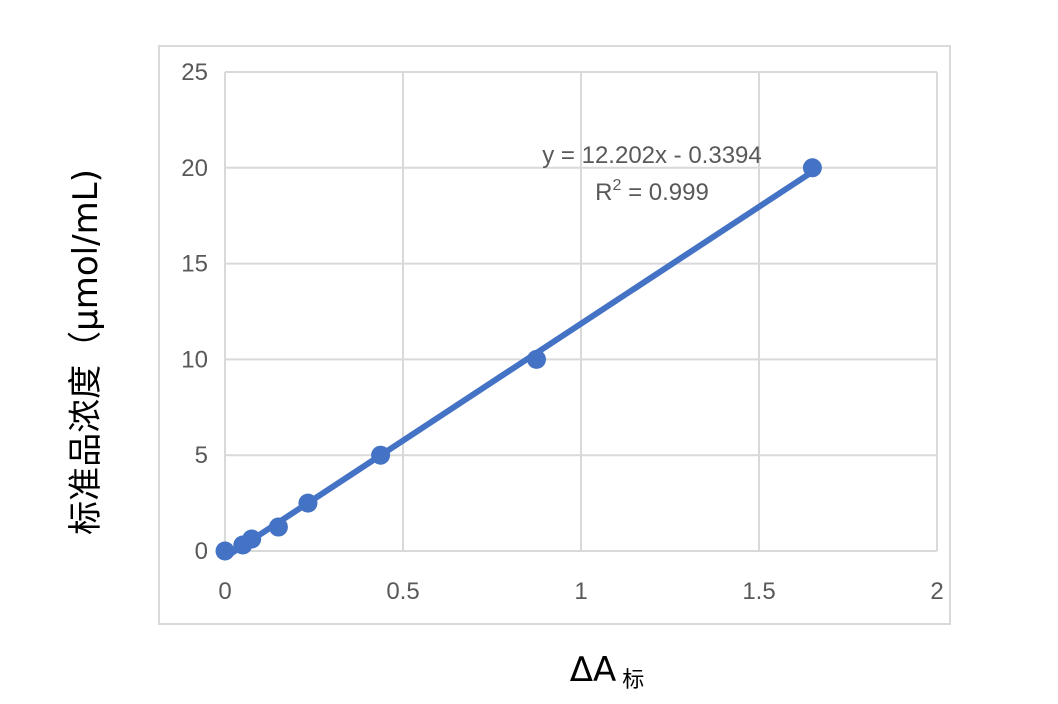 This screenshot has height=704, width=1058. Describe the element at coordinates (86, 352) in the screenshot. I see `y-axis-title: 标准品浓度（μmol/mL)` at that location.